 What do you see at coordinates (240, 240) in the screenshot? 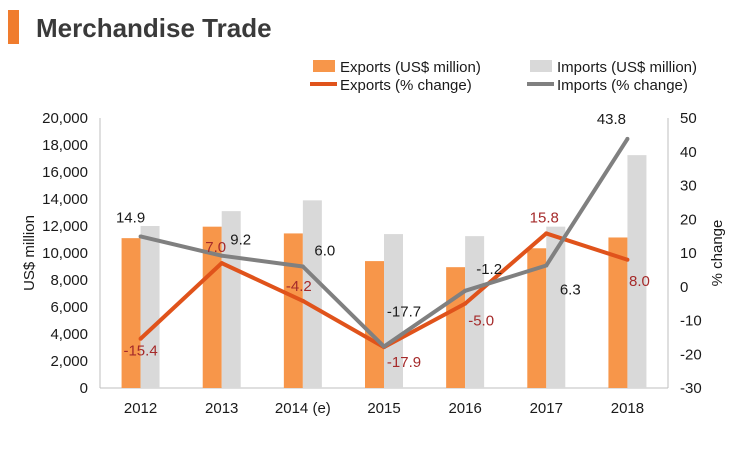
I see `imports-change-label: 9.2` at bounding box center [240, 240].